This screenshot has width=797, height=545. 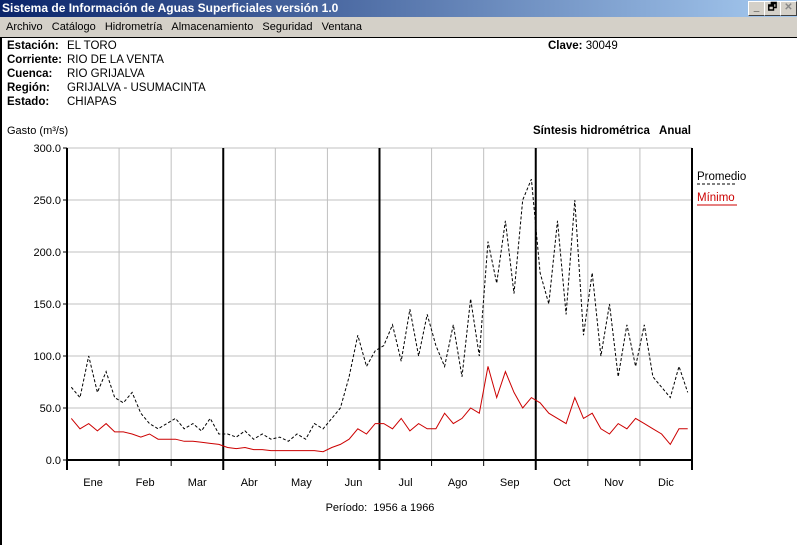 What do you see at coordinates (145, 483) in the screenshot?
I see `x-tick-label: Feb` at bounding box center [145, 483].